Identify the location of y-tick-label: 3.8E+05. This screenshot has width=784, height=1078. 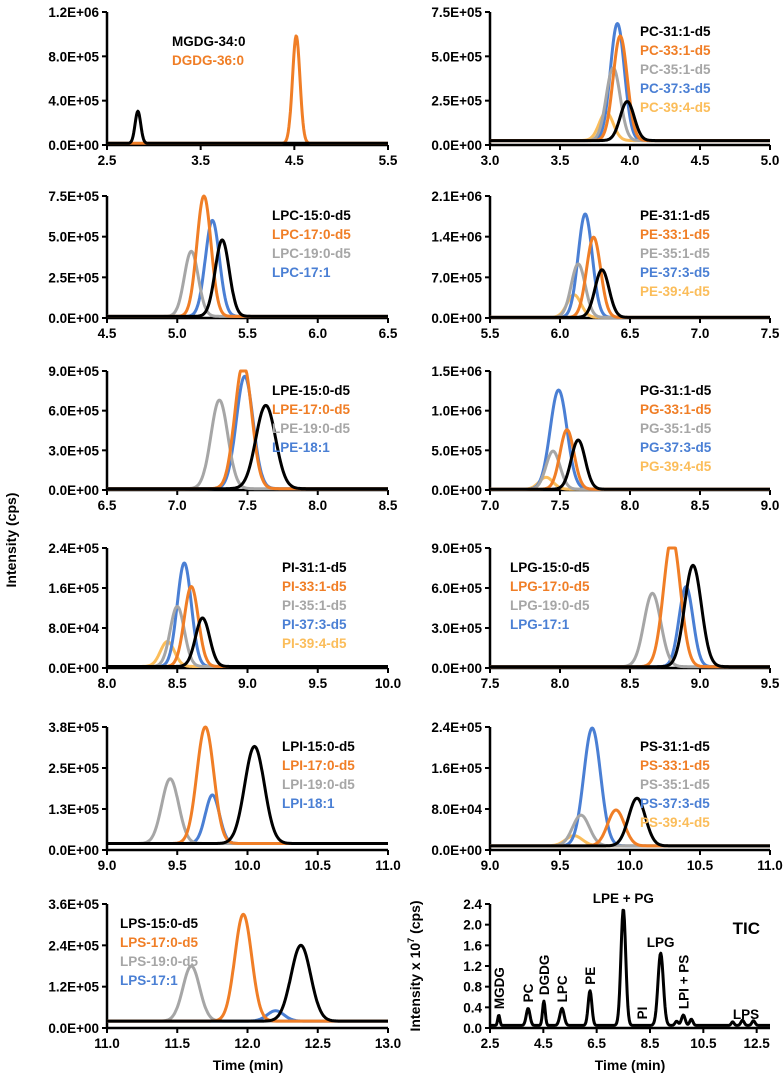
(73, 727).